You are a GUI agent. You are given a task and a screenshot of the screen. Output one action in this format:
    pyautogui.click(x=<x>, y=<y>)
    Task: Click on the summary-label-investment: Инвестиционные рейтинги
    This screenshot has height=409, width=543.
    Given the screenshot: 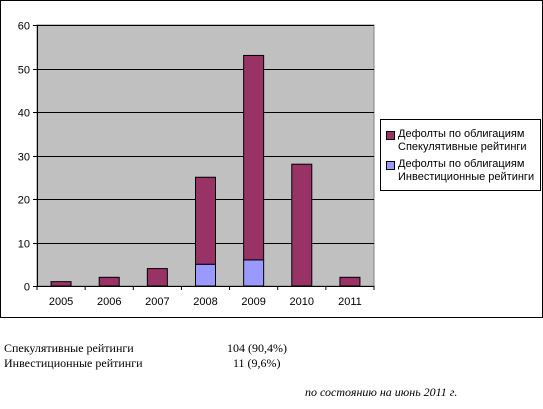 What is the action you would take?
    pyautogui.click(x=73, y=363)
    